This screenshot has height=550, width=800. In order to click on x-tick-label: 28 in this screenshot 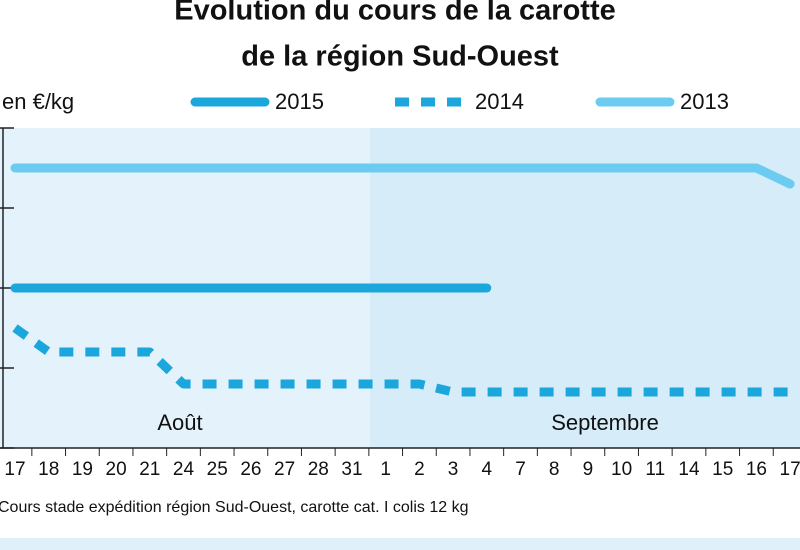, I will do `click(318, 469)`.